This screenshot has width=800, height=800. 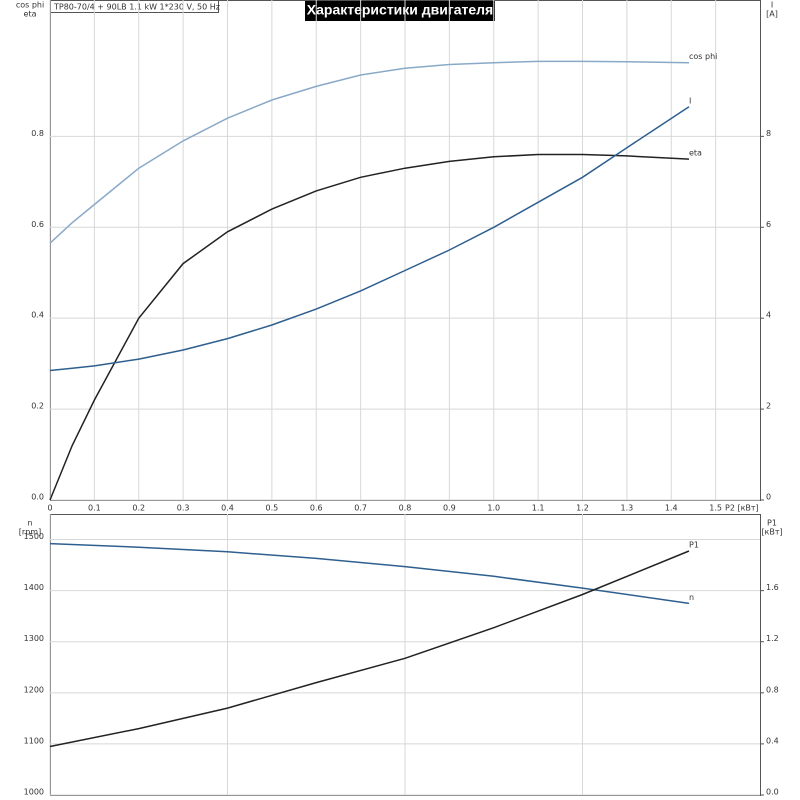 What do you see at coordinates (136, 7) in the screenshot?
I see `chart-subtitle: TP80-70/4 + 90LB 1.1 kW 1*230 V, 50 Hz` at bounding box center [136, 7].